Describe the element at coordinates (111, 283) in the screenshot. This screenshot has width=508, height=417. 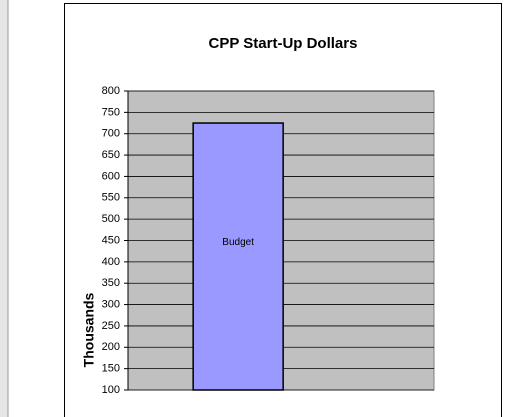
I see `y-tick-label: 350` at that location.